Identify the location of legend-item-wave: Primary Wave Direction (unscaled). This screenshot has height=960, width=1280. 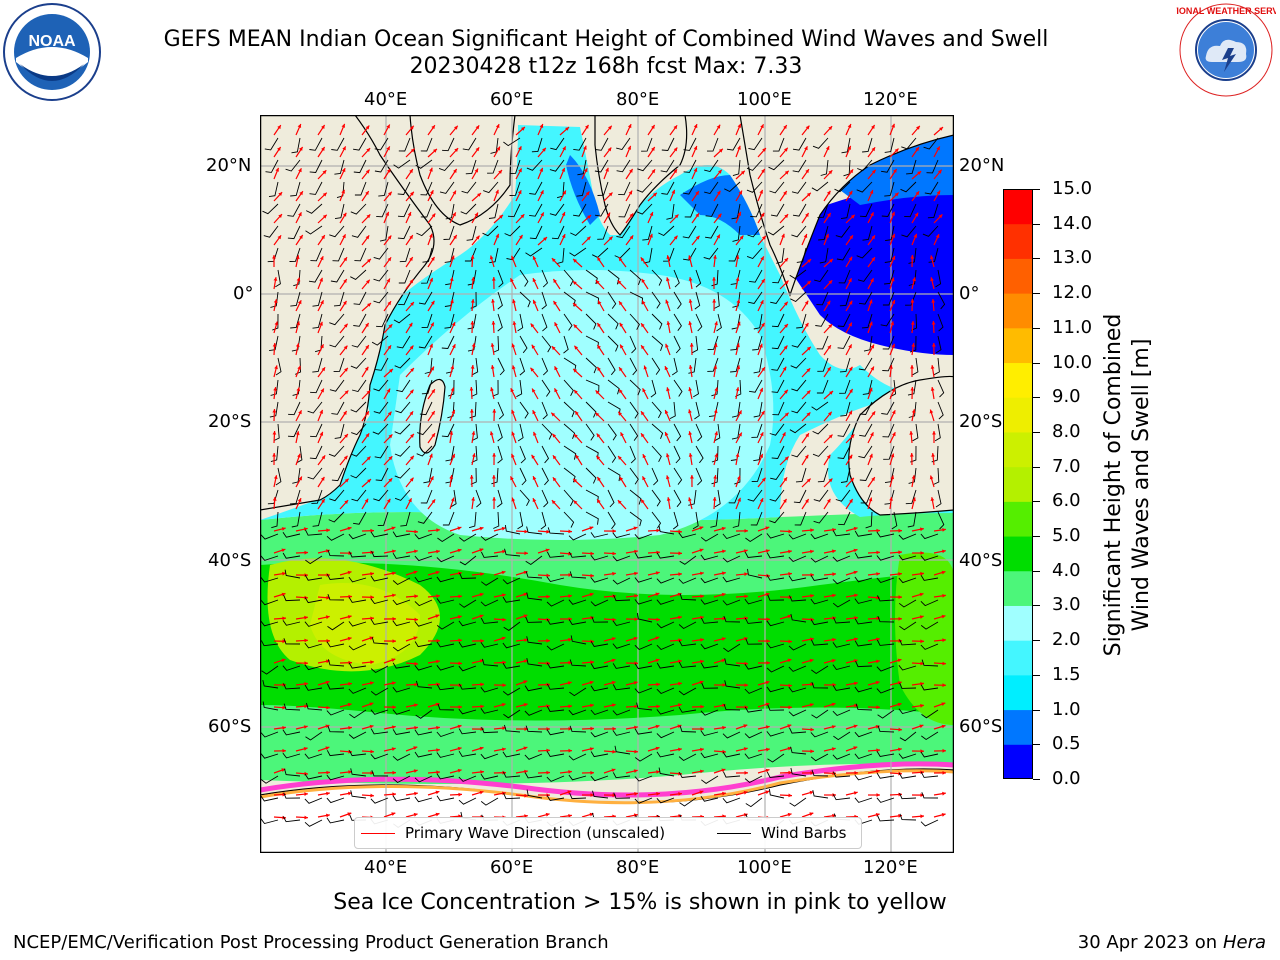
(513, 833).